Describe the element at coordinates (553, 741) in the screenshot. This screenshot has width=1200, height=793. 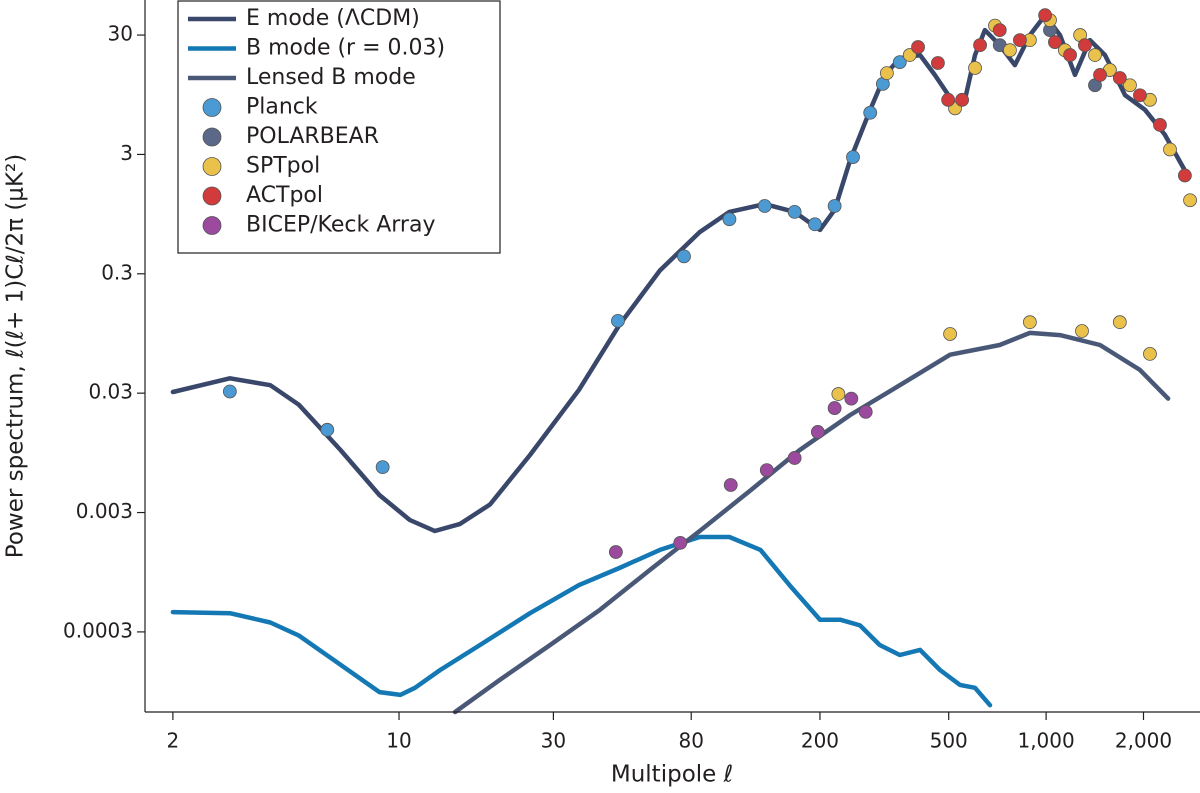
I see `x-tick-label: 30` at that location.